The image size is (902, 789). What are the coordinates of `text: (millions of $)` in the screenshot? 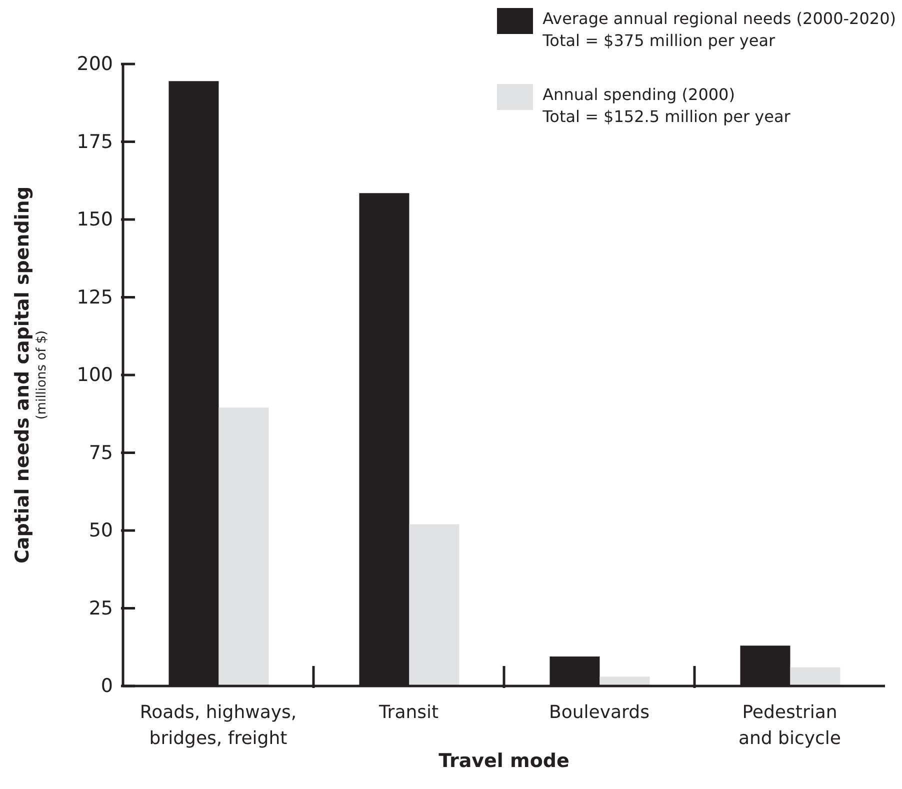 It's located at (42, 375).